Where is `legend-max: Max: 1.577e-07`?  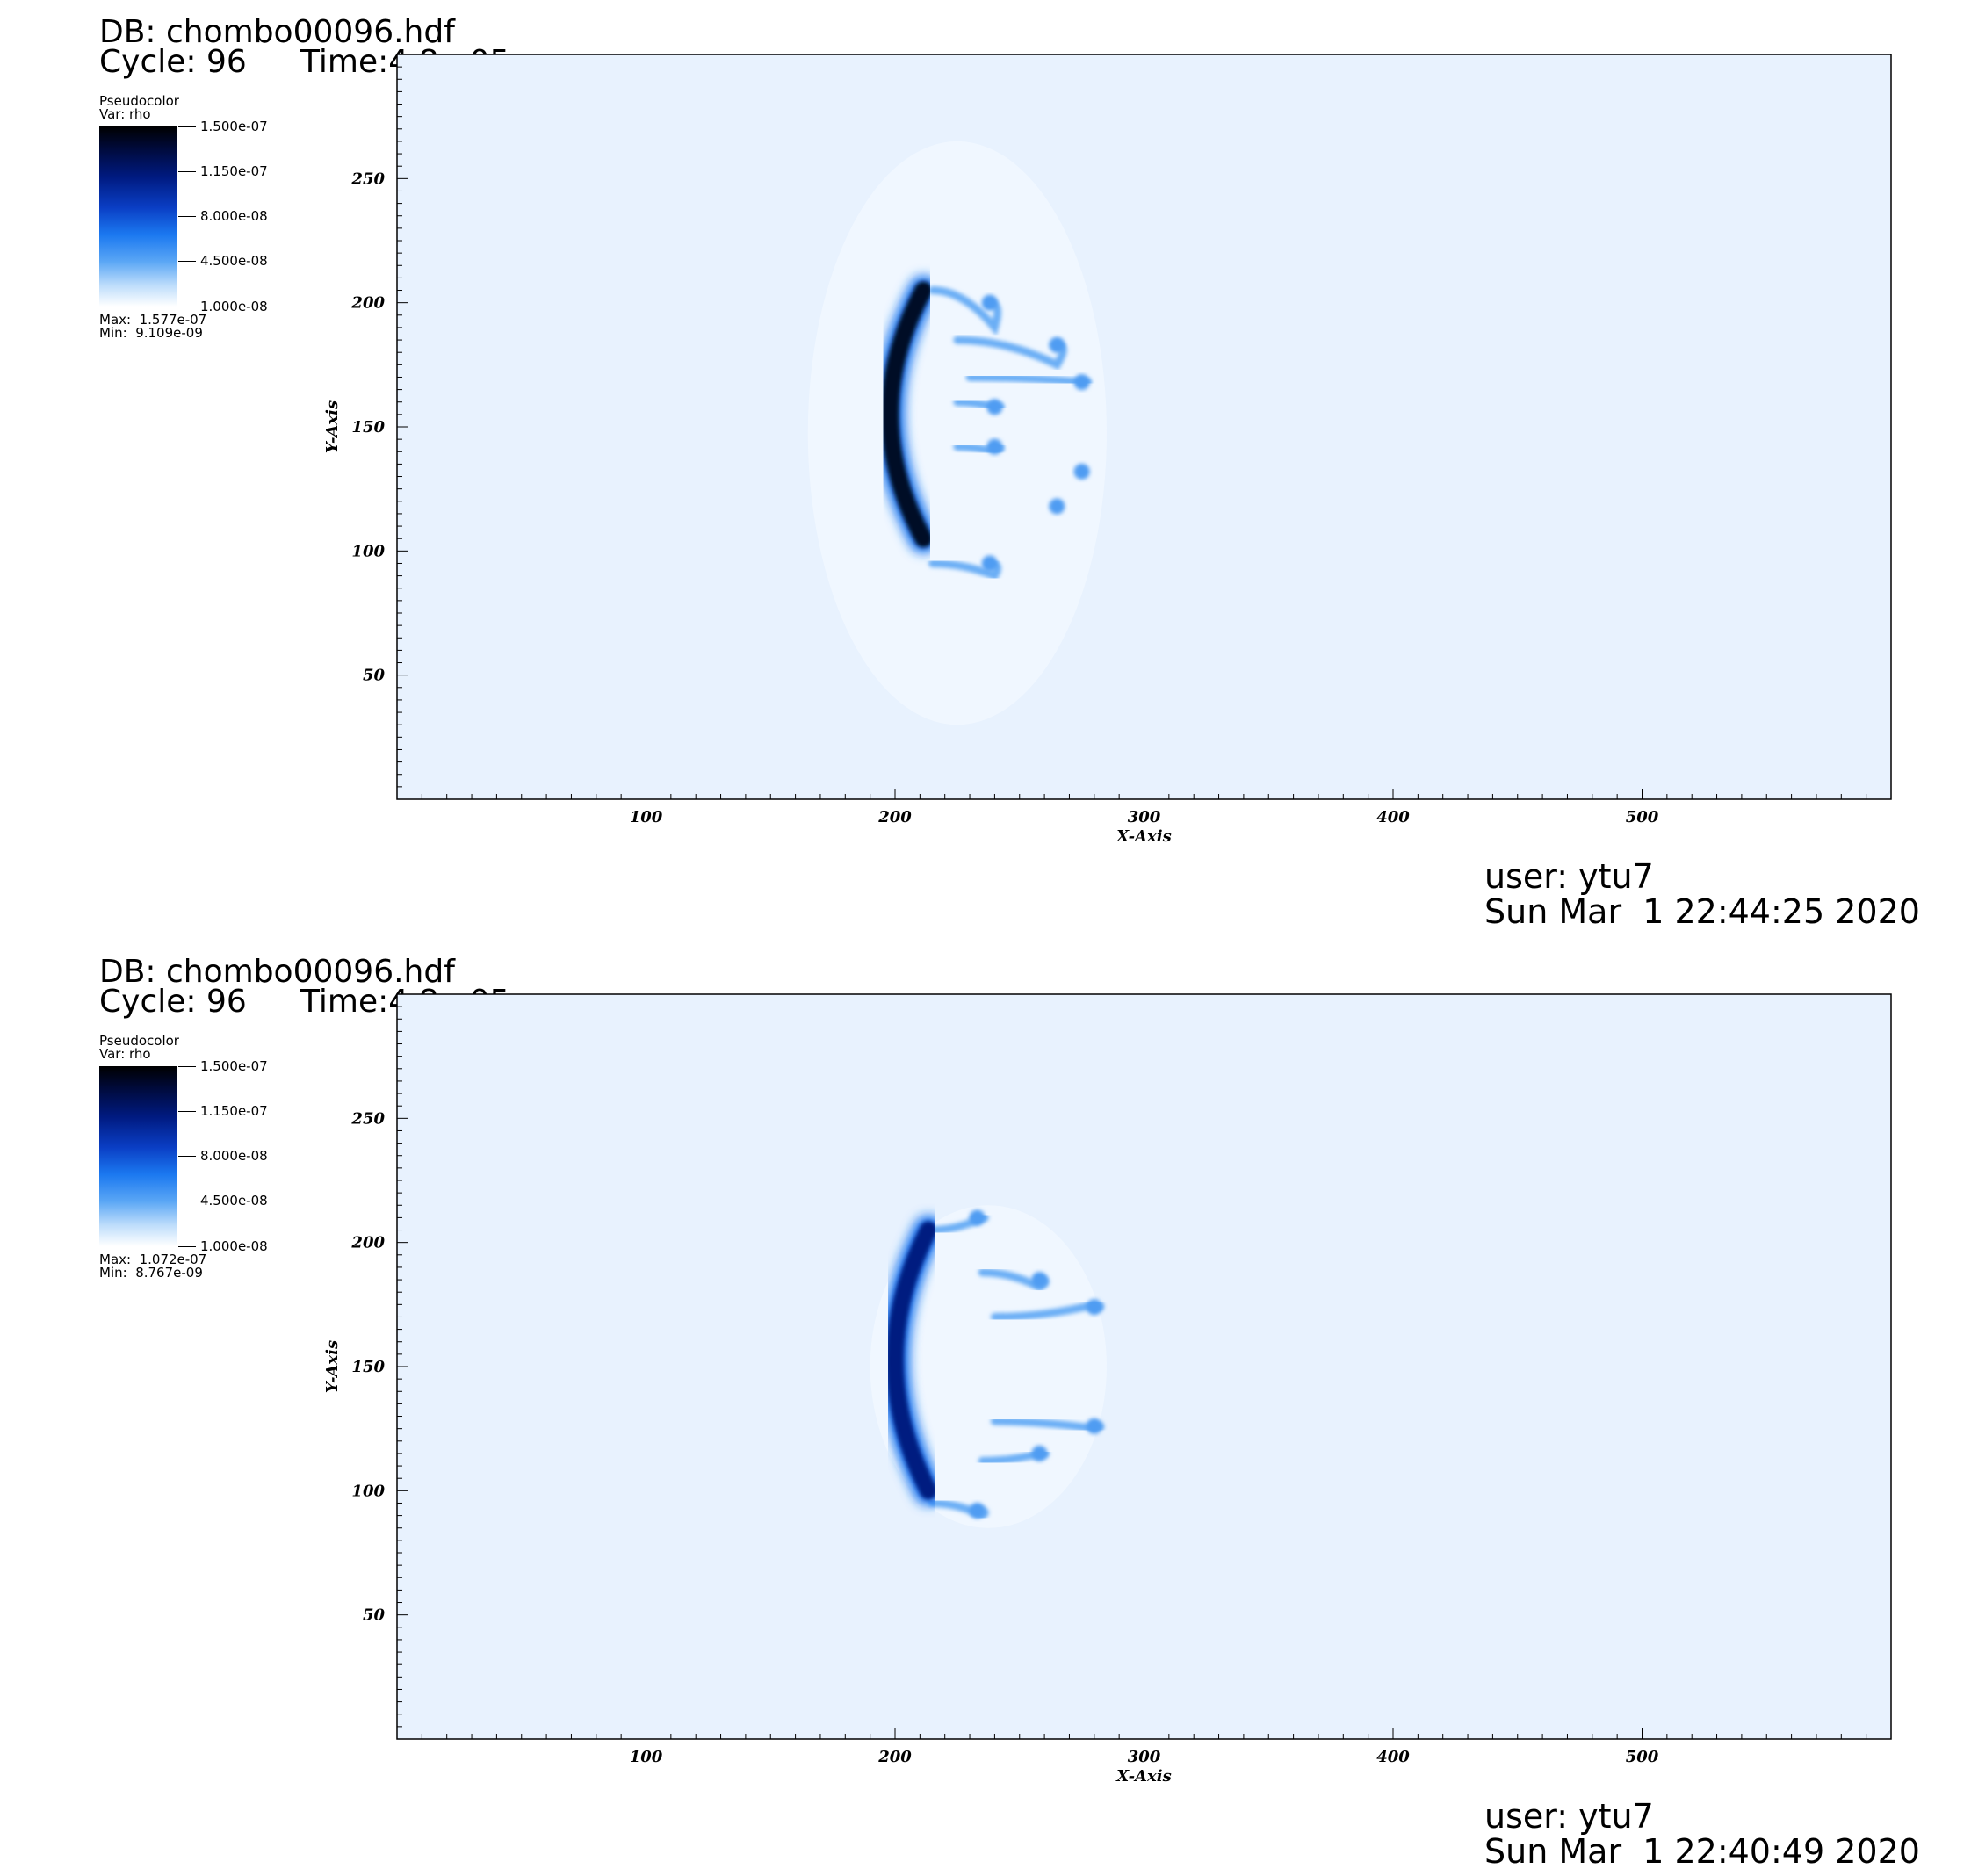
legend-max: Max: 1.577e-07 is located at coordinates (153, 320).